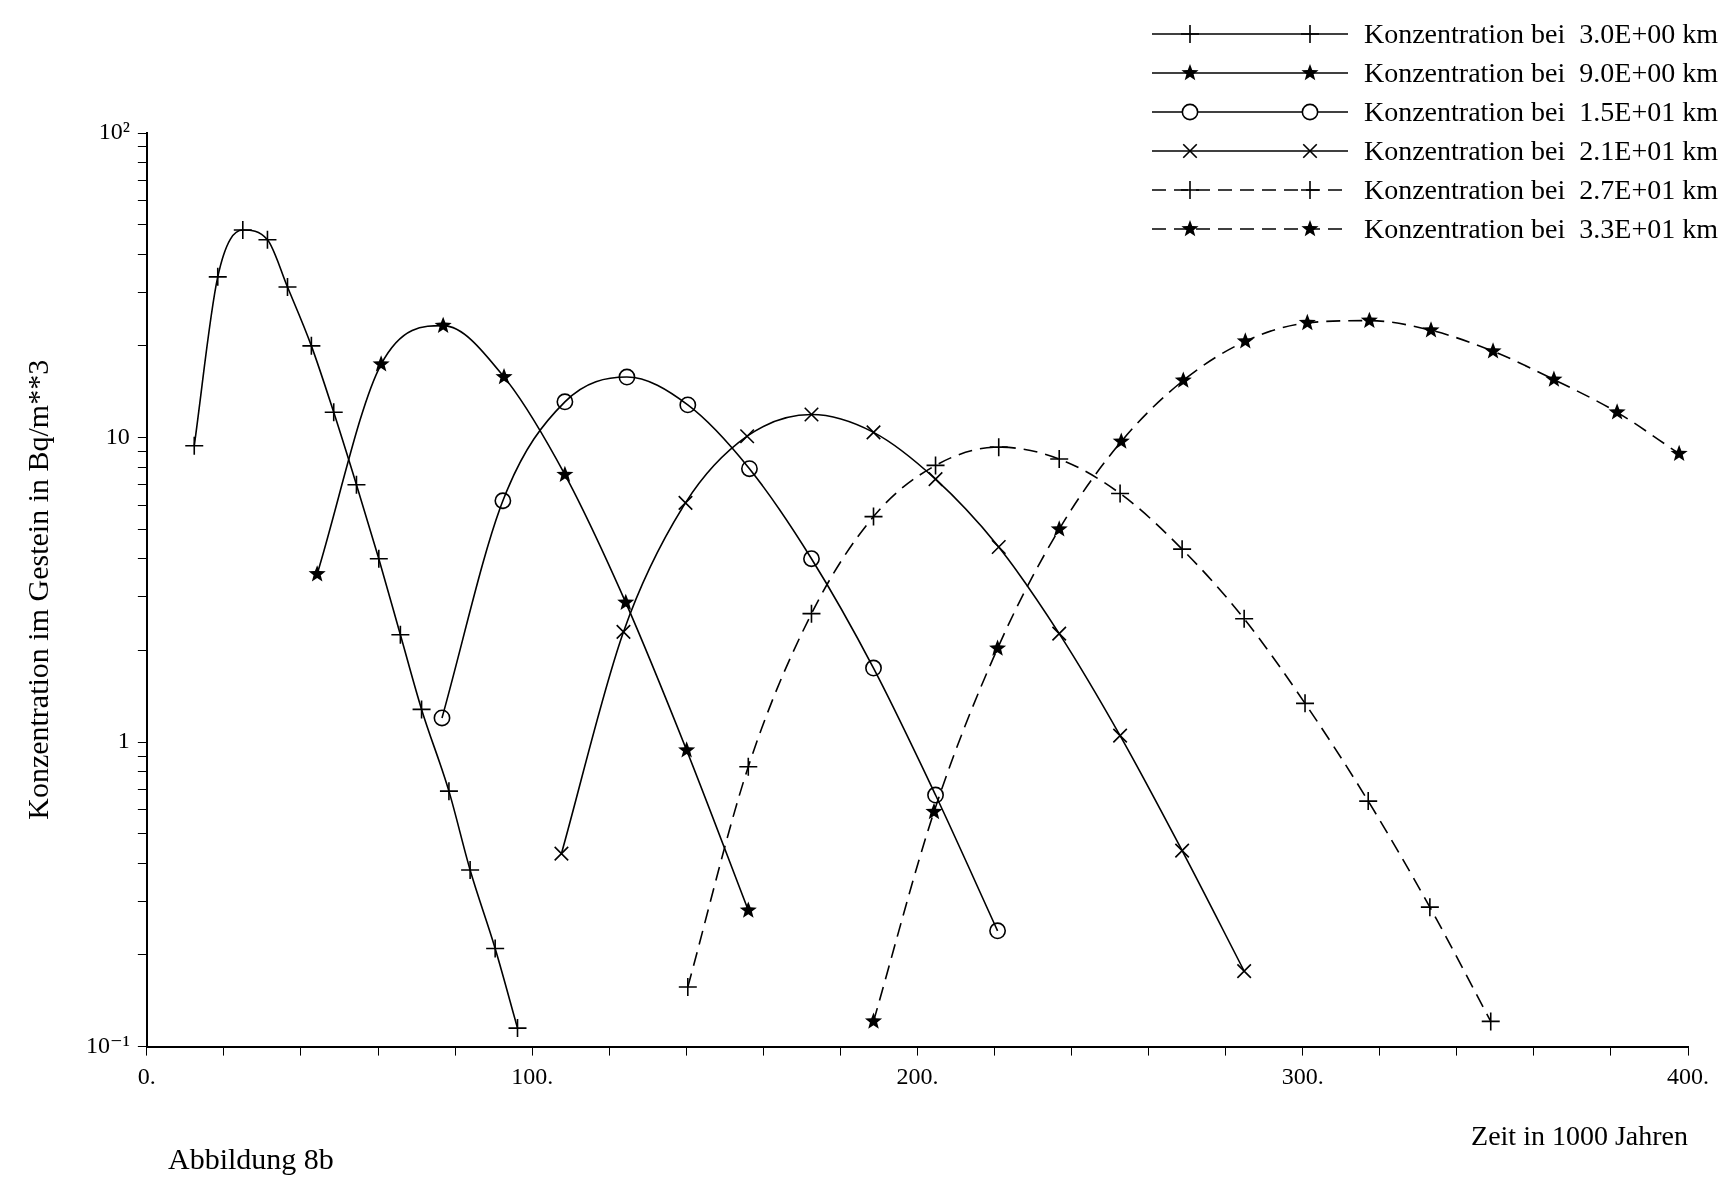  What do you see at coordinates (251, 1159) in the screenshot?
I see `text: Abbildung 8b` at bounding box center [251, 1159].